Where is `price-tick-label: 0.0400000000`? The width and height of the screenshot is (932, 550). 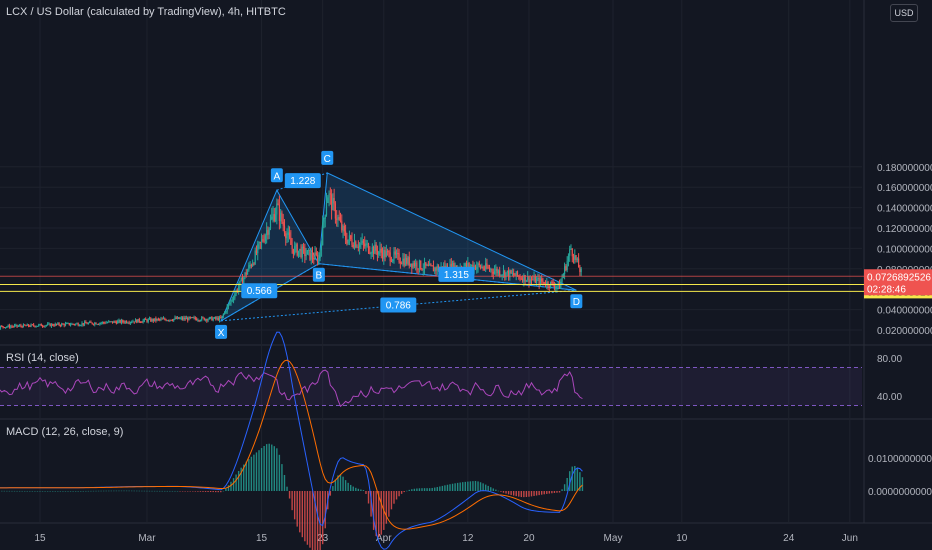
price-tick-label: 0.0400000000 is located at coordinates (904, 311).